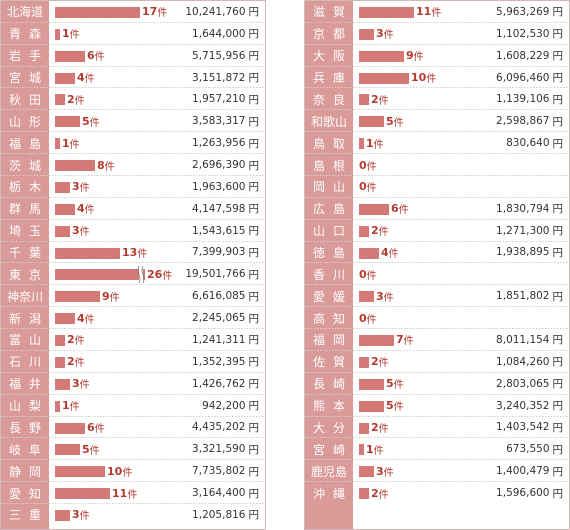 Image resolution: width=570 pixels, height=530 pixels. Describe the element at coordinates (333, 143) in the screenshot. I see `prefecture-label: 鳥取` at that location.